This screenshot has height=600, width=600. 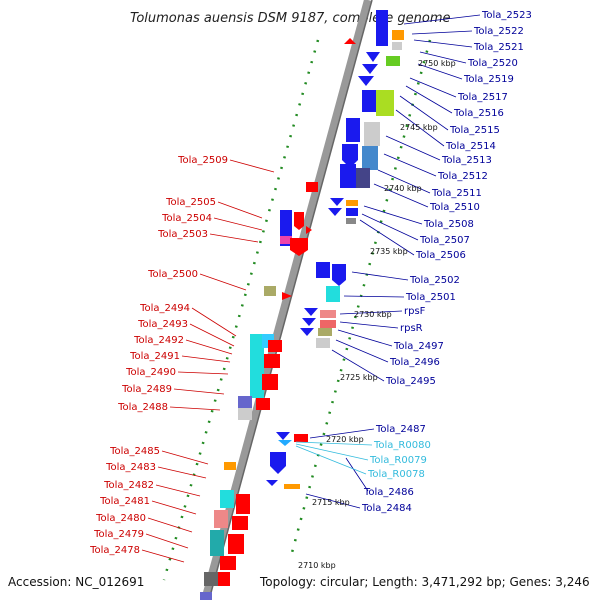 I want to click on gene-label: Tola_2489, so click(x=146, y=389).